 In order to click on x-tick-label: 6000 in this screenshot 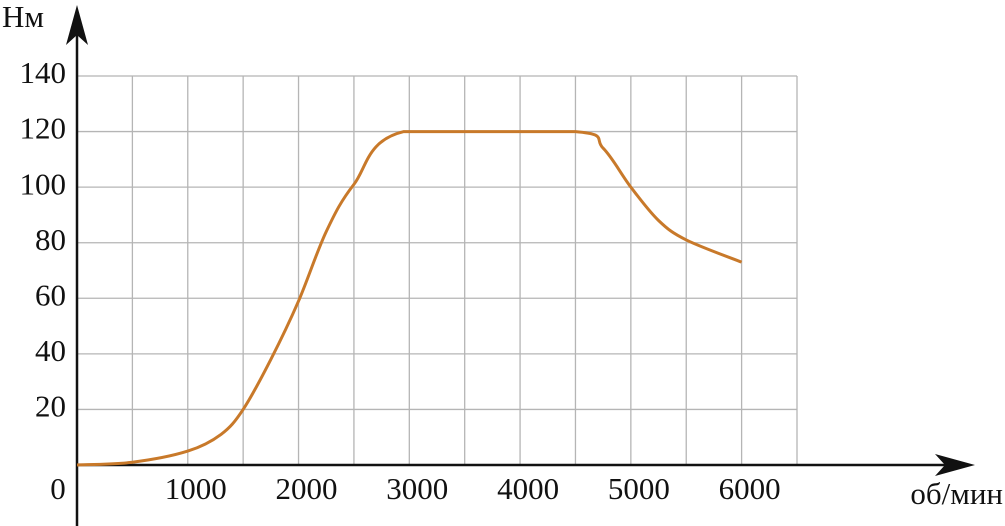, I will do `click(750, 488)`.